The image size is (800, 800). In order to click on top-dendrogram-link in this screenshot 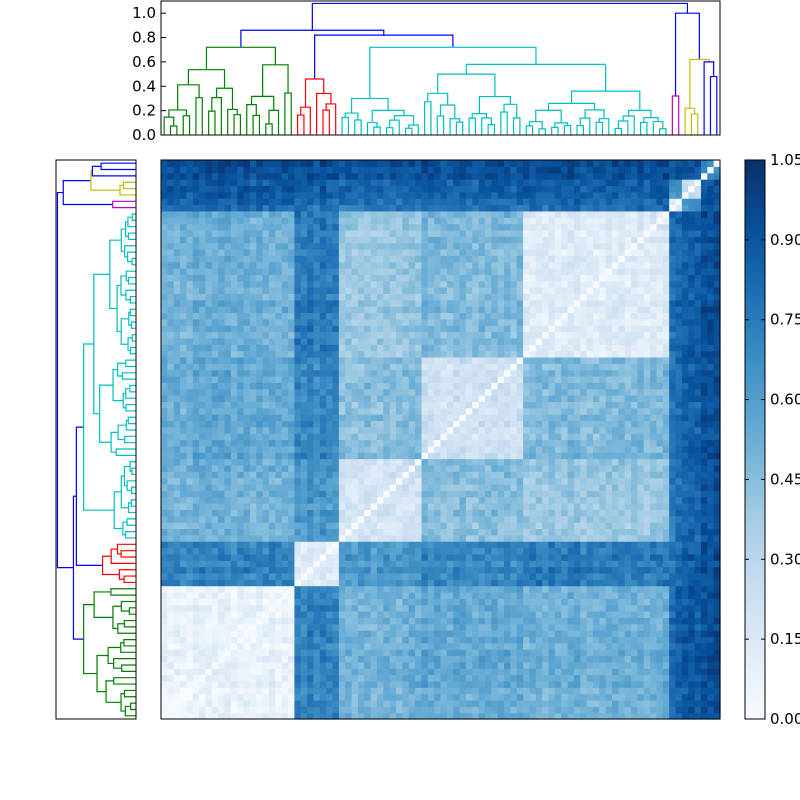, I will do `click(640, 113)`.